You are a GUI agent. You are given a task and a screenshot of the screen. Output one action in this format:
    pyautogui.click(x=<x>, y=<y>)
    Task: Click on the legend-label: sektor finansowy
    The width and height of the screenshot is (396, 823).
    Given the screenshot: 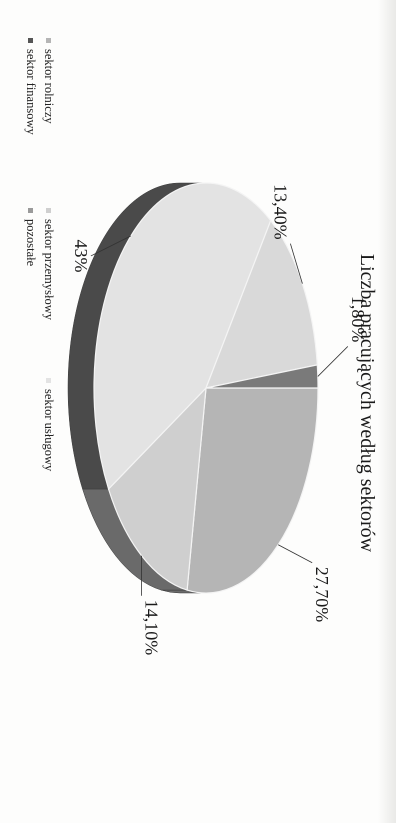 What is the action you would take?
    pyautogui.click(x=30, y=92)
    